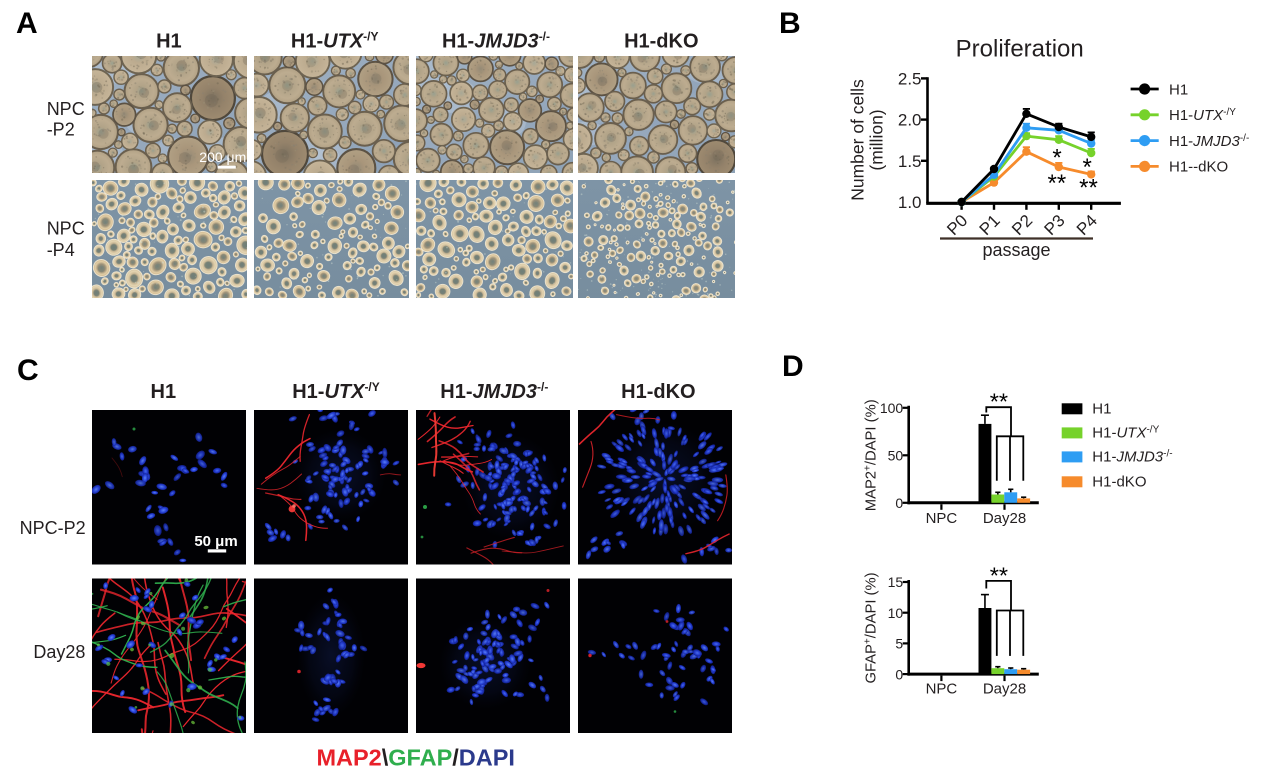  I want to click on svg-text: 5, so click(899, 644).